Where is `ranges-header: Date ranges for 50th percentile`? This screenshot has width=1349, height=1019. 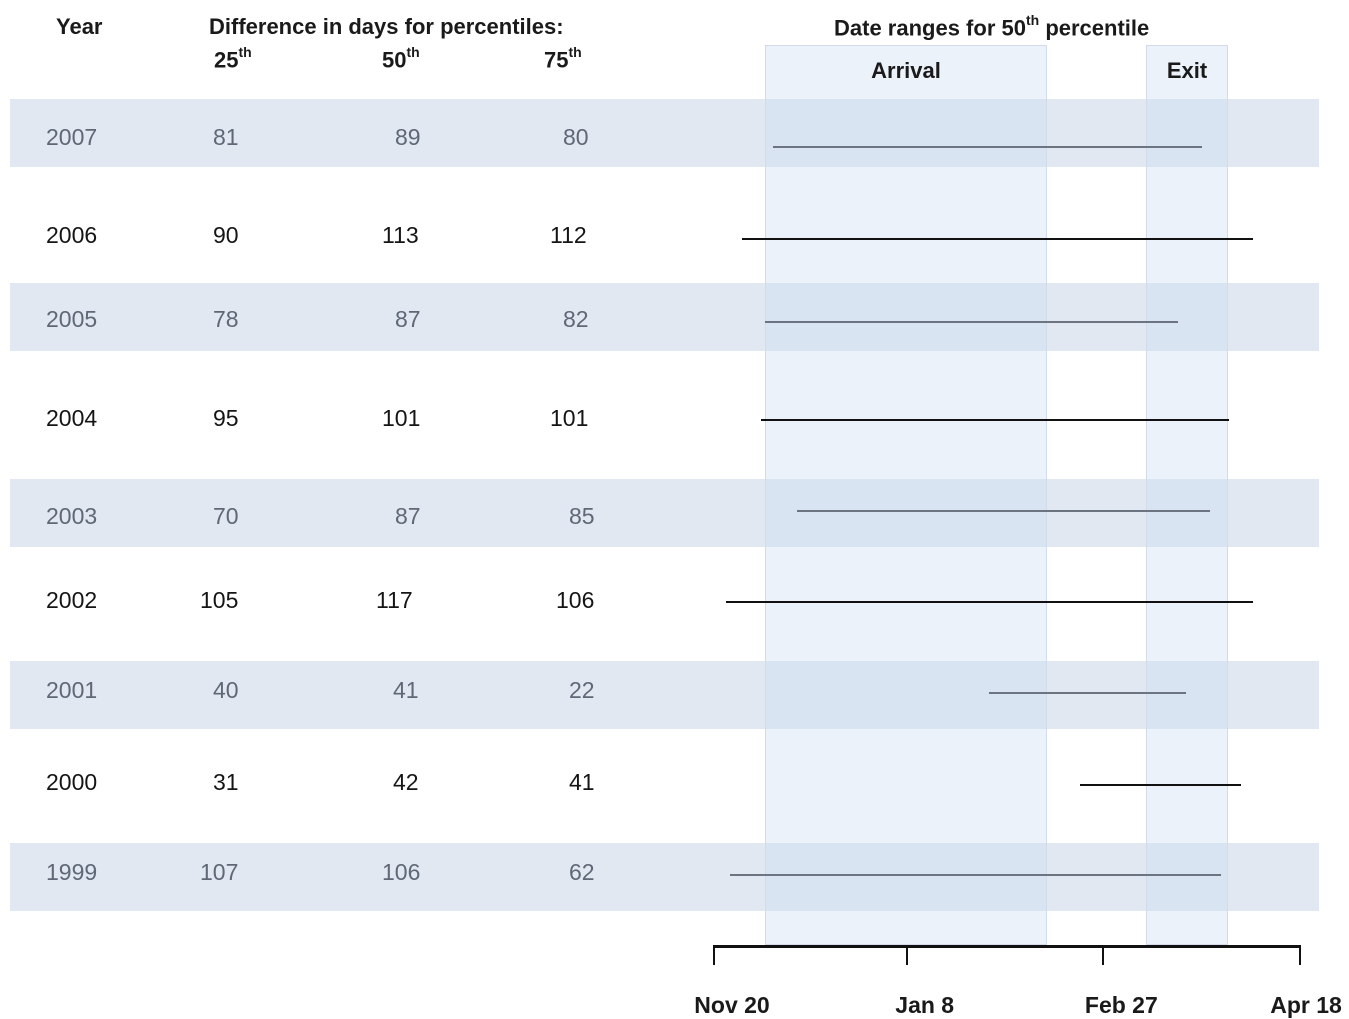
ranges-header: Date ranges for 50th percentile is located at coordinates (992, 26).